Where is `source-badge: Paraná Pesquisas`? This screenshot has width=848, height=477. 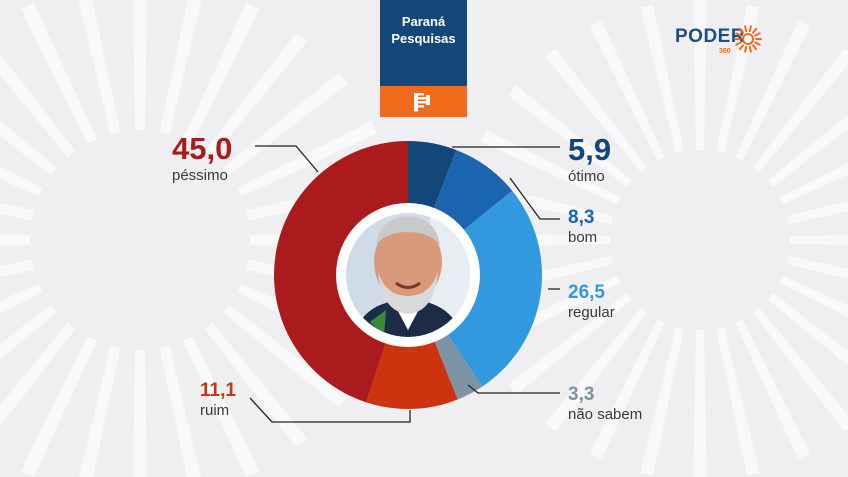 source-badge: Paraná Pesquisas is located at coordinates (423, 58).